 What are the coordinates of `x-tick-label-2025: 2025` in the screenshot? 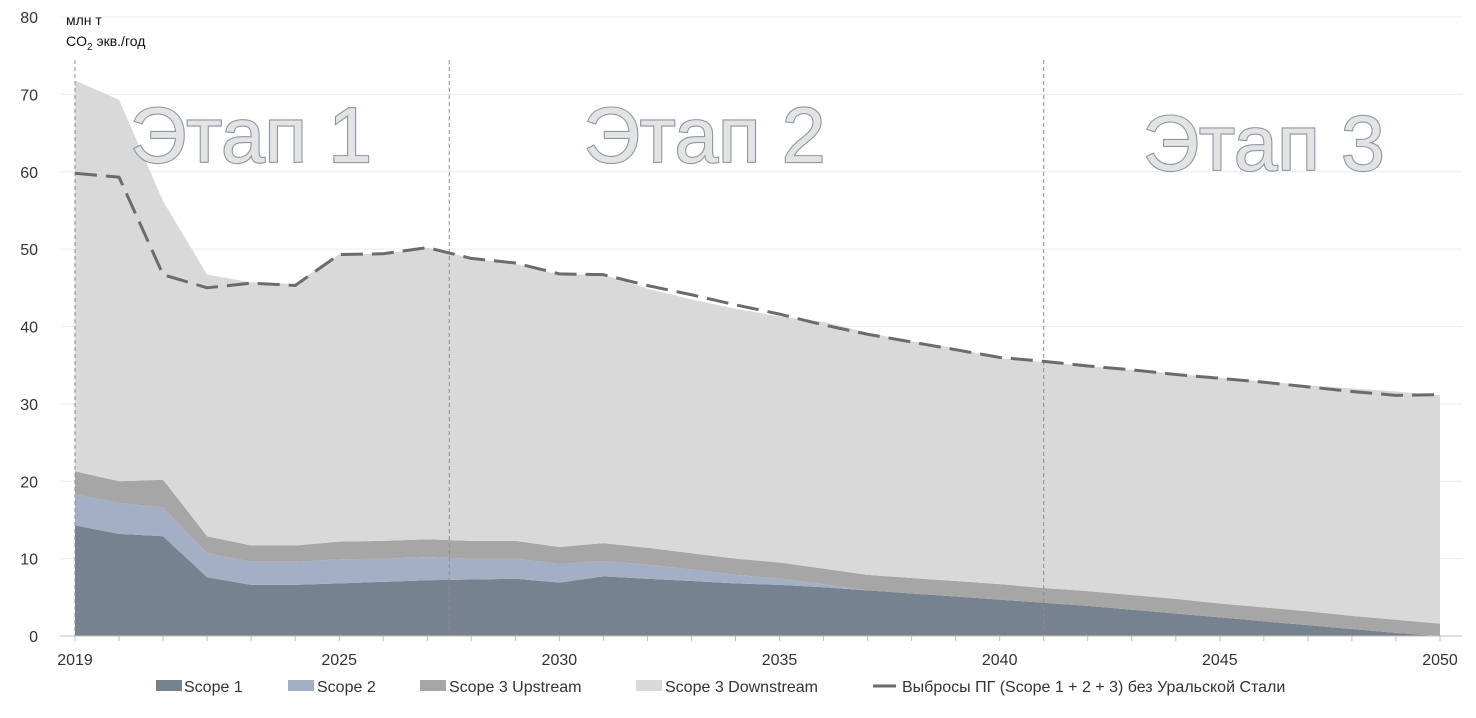 It's located at (339, 660).